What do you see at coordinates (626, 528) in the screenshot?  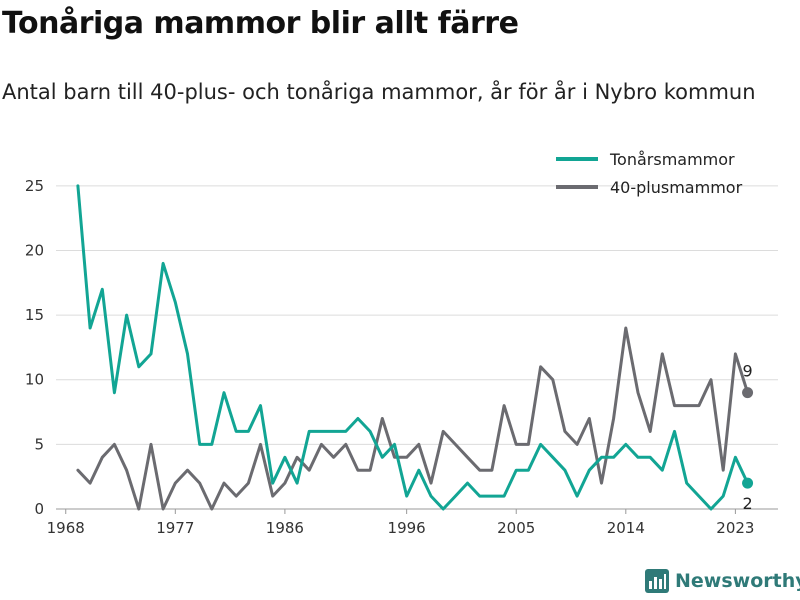 I see `x-tick-label-2014: 2014` at bounding box center [626, 528].